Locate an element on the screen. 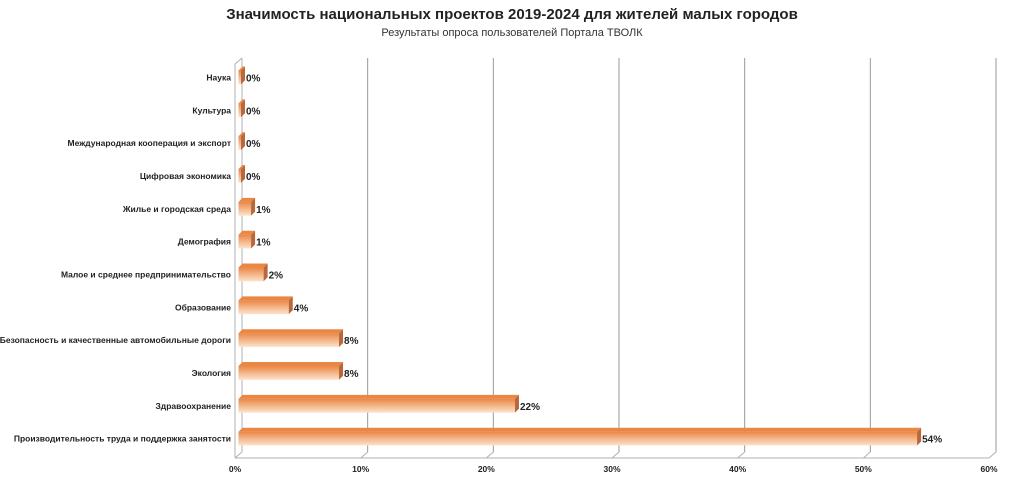 Image resolution: width=1024 pixels, height=477 pixels. category-label: Жилье и городская среда is located at coordinates (176, 209).